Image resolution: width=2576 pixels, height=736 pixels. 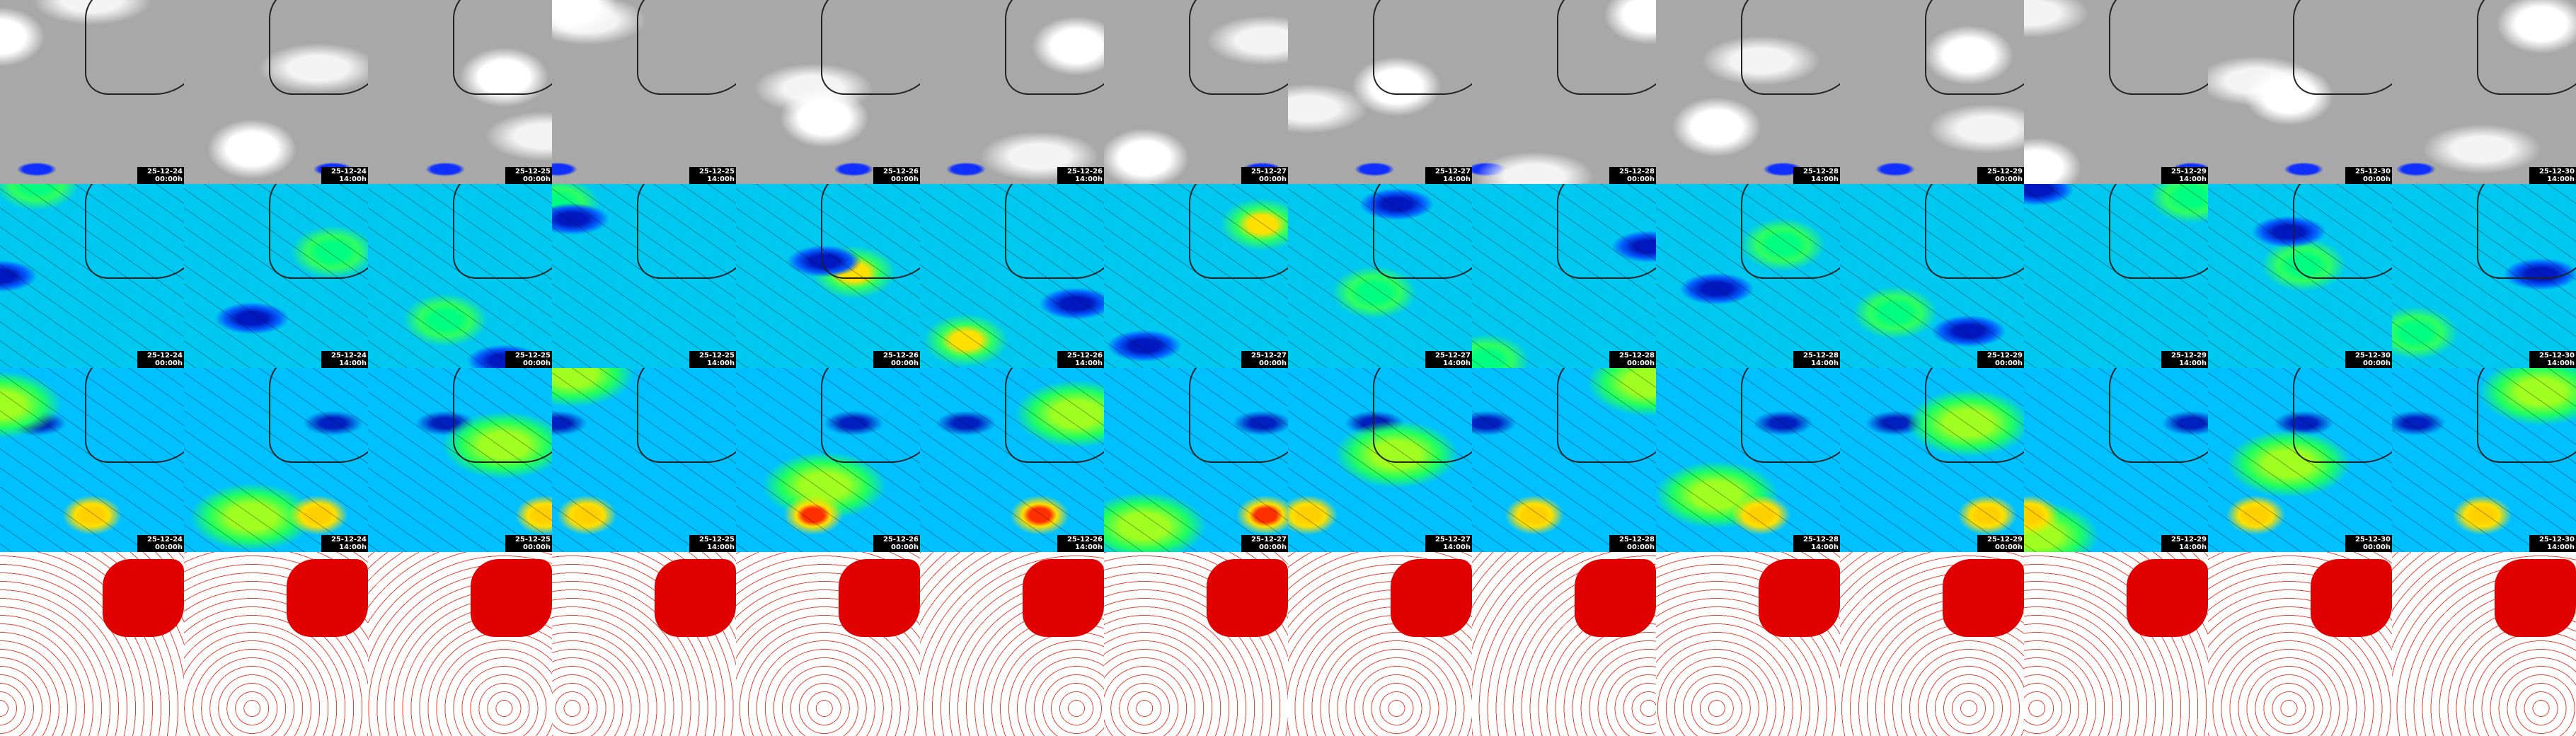 I want to click on wind-map: 25-12-29 00:00h, so click(x=1932, y=276).